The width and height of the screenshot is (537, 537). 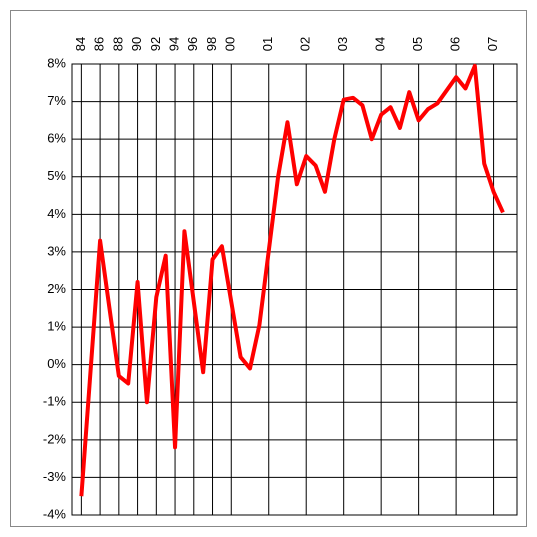 I want to click on y-tick-label: 0%, so click(x=56, y=363).